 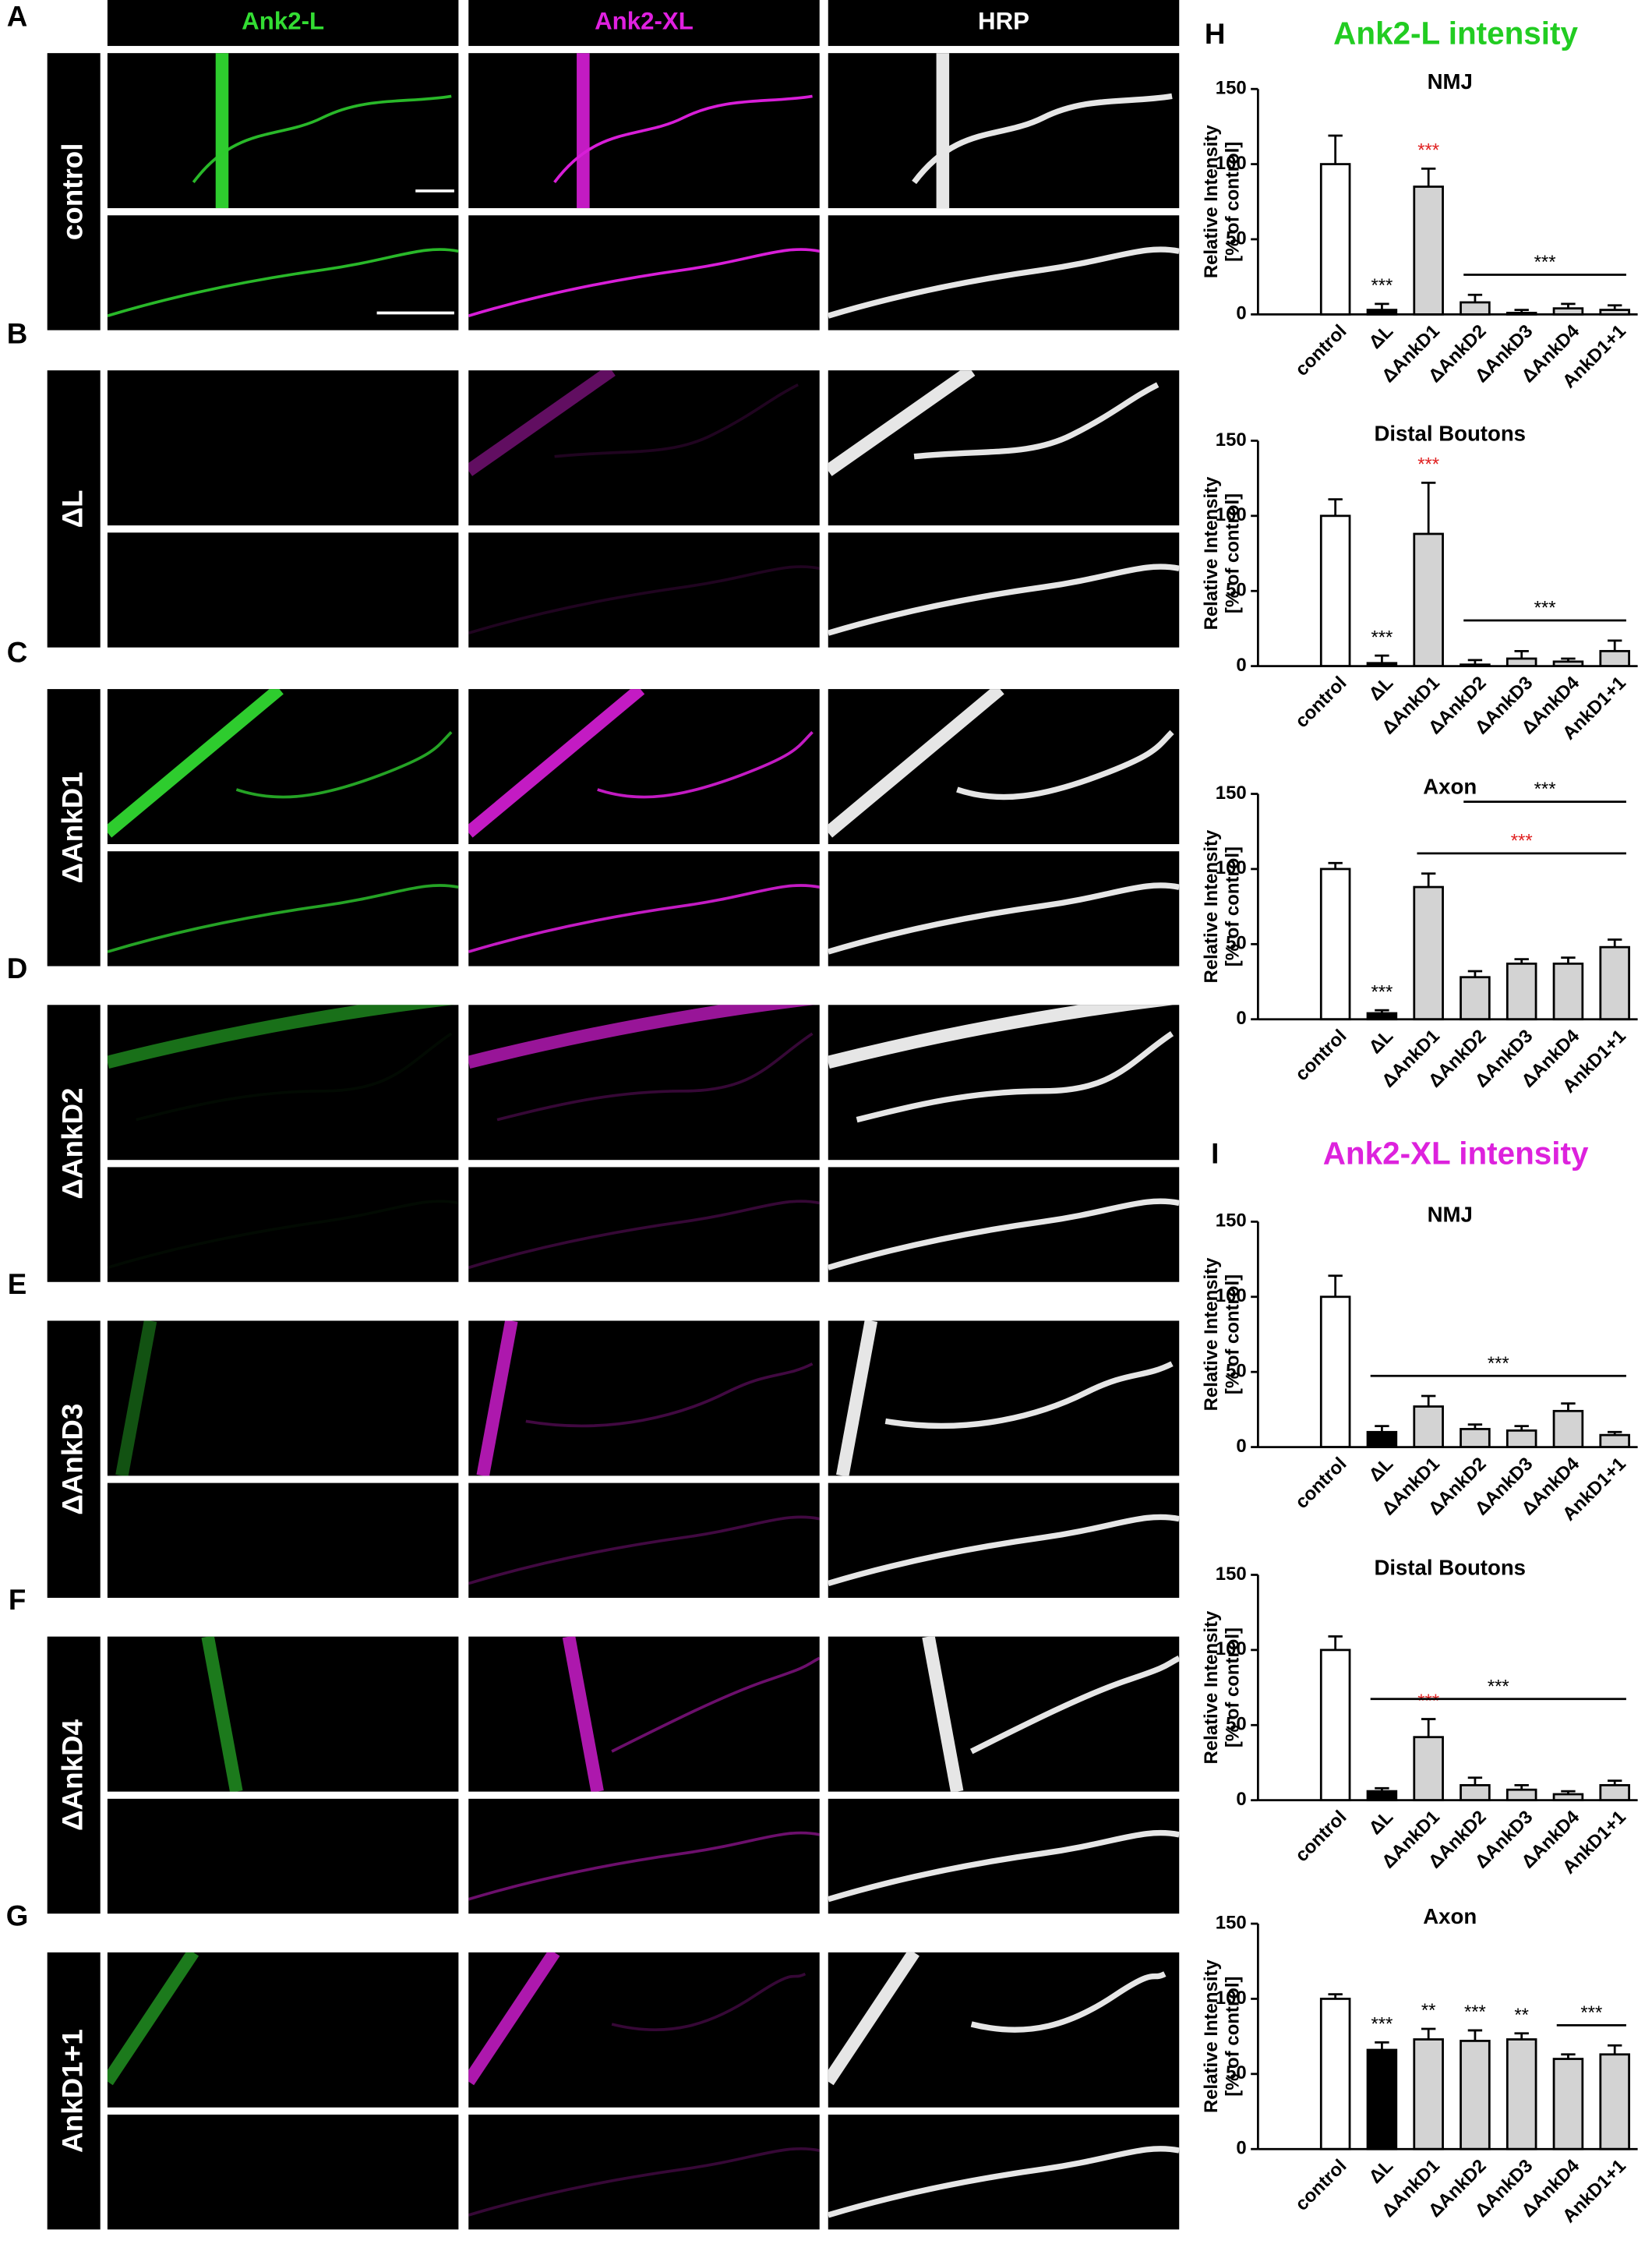 I want to click on x-tick-label: control, so click(x=1321, y=350).